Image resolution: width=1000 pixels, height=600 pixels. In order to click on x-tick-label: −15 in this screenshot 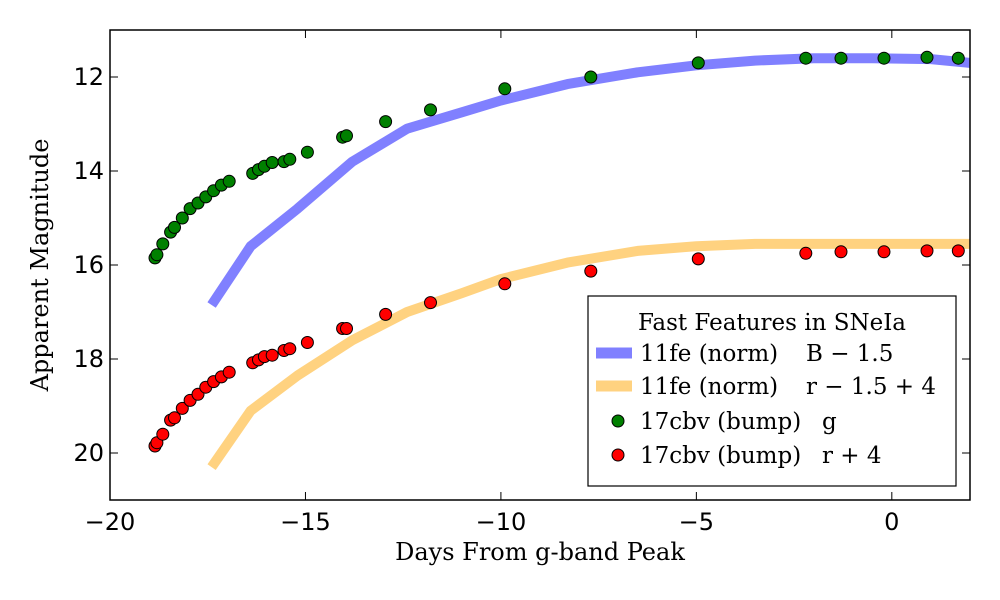, I will do `click(305, 522)`.